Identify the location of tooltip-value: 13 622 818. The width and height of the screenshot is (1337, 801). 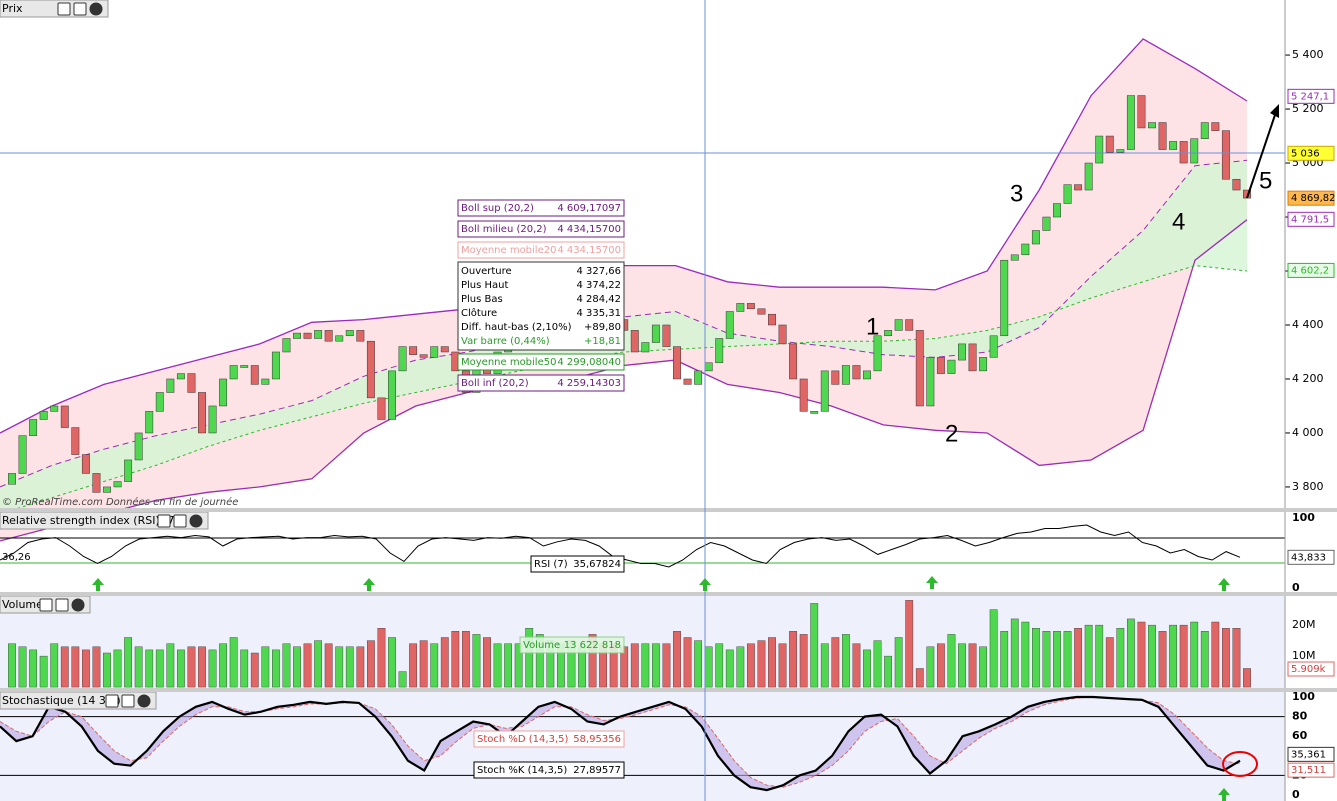
(592, 645).